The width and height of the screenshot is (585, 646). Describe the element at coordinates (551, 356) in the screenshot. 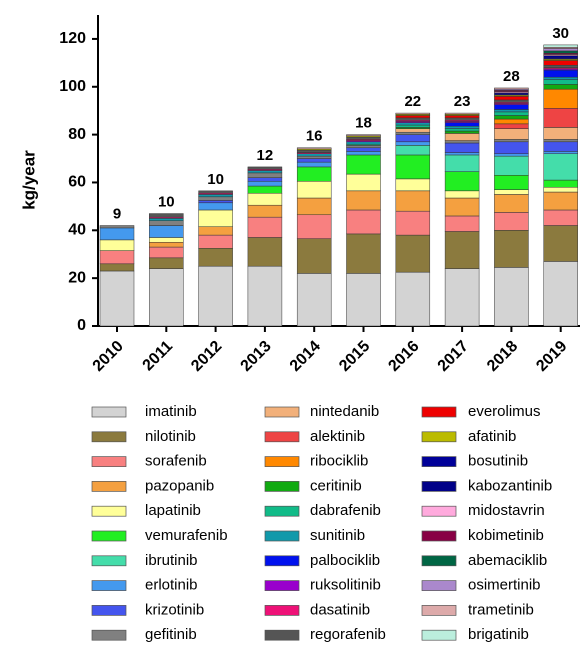

I see `x-tick-label: 2019` at that location.